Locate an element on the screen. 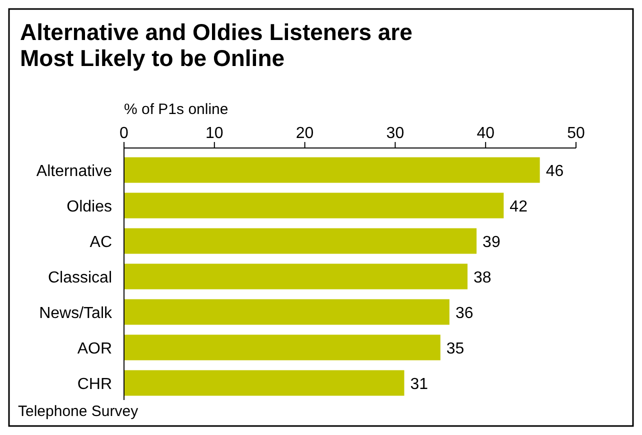 This screenshot has width=642, height=435. x-axis-title: % of P1s online is located at coordinates (176, 109).